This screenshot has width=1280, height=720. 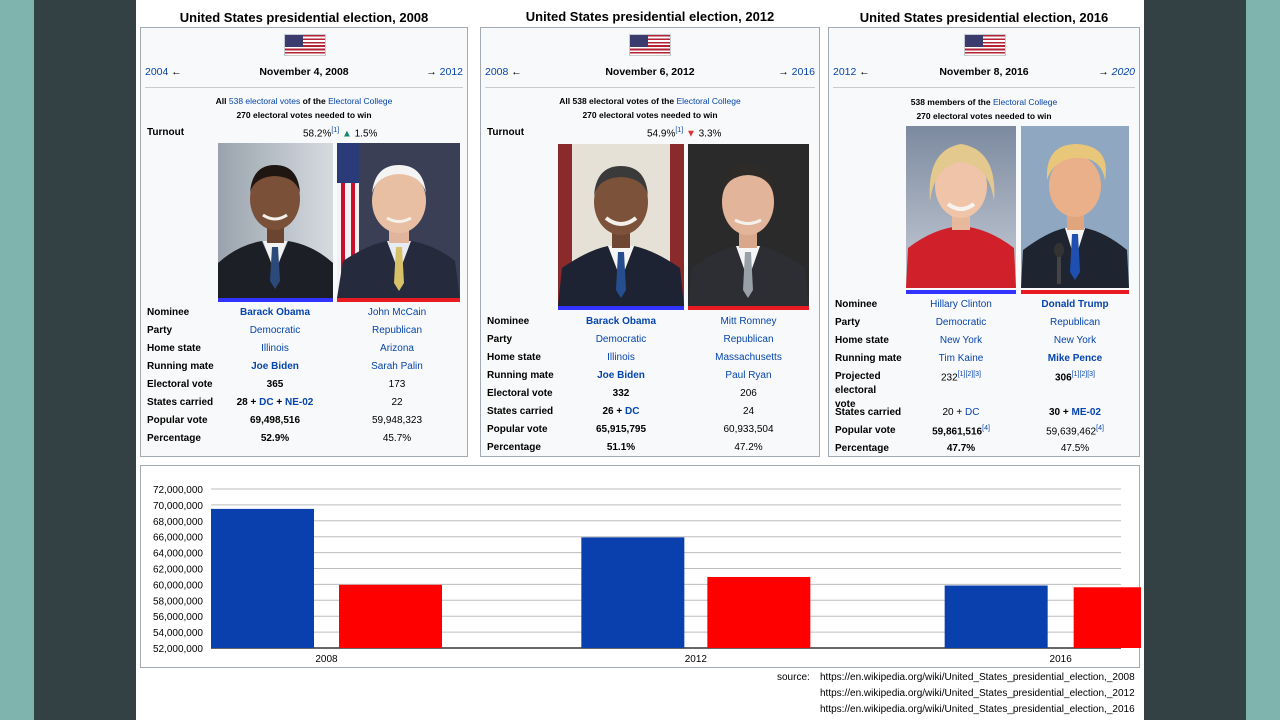 What do you see at coordinates (1263, 360) in the screenshot?
I see `right-margin` at bounding box center [1263, 360].